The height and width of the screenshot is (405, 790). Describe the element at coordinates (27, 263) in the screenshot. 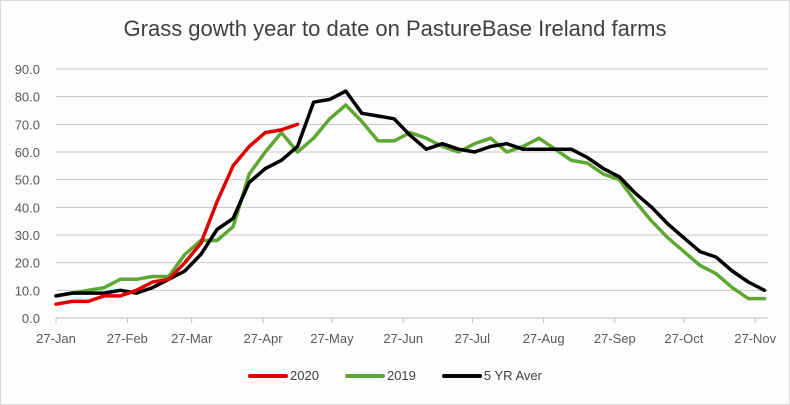

I see `y-tick-label: 20.0` at that location.